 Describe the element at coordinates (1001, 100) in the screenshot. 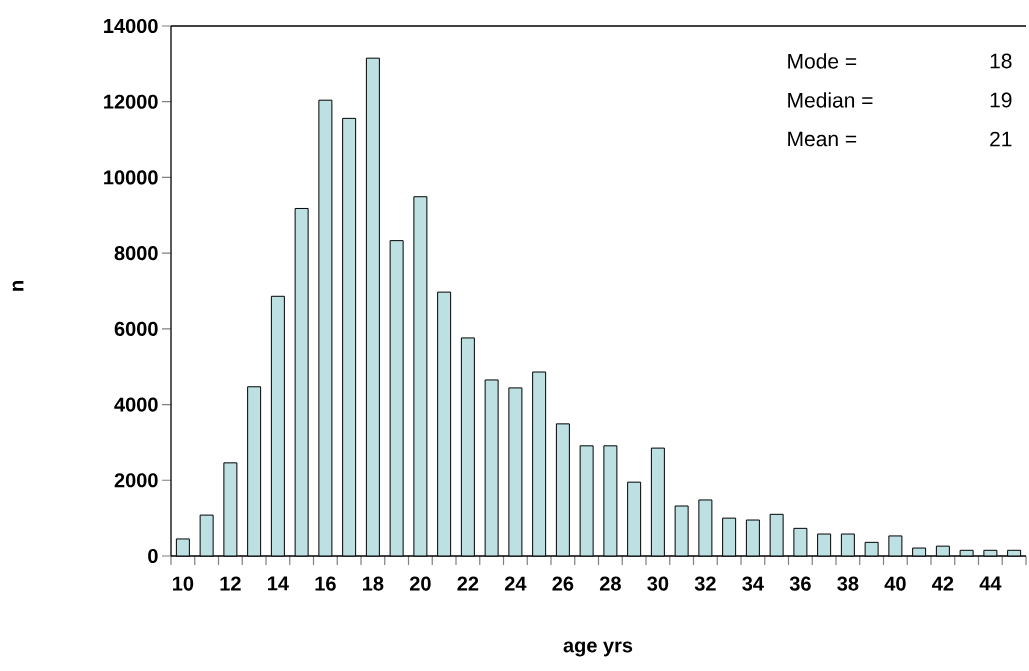

I see `annotation: 19` at that location.